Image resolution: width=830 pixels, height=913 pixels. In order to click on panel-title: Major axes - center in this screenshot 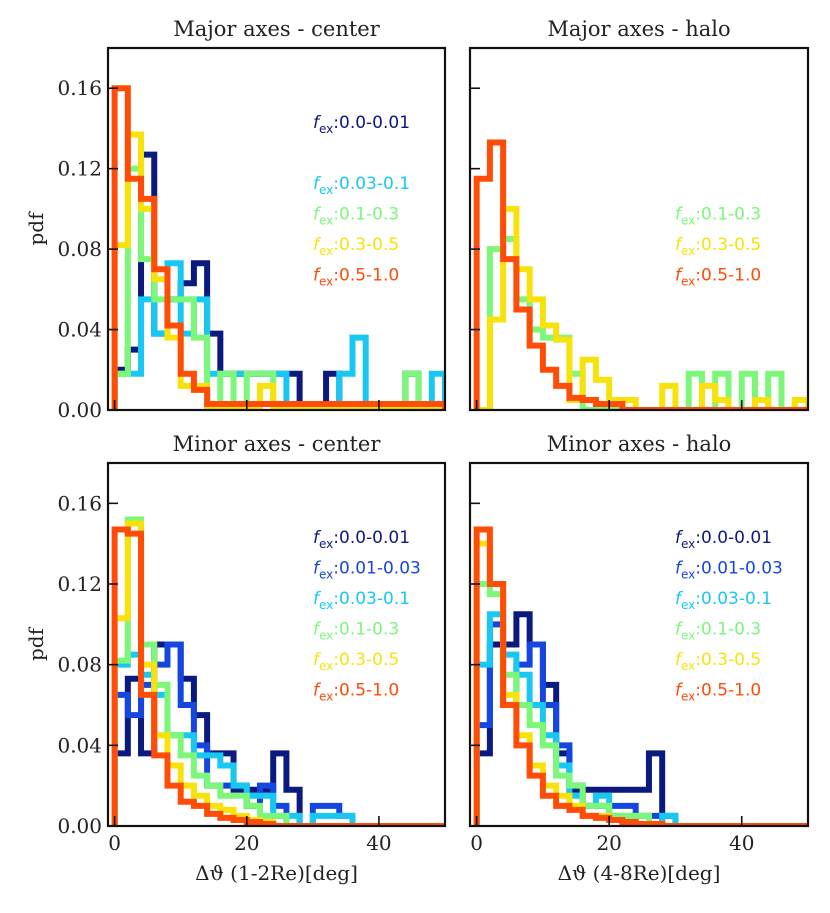, I will do `click(276, 29)`.